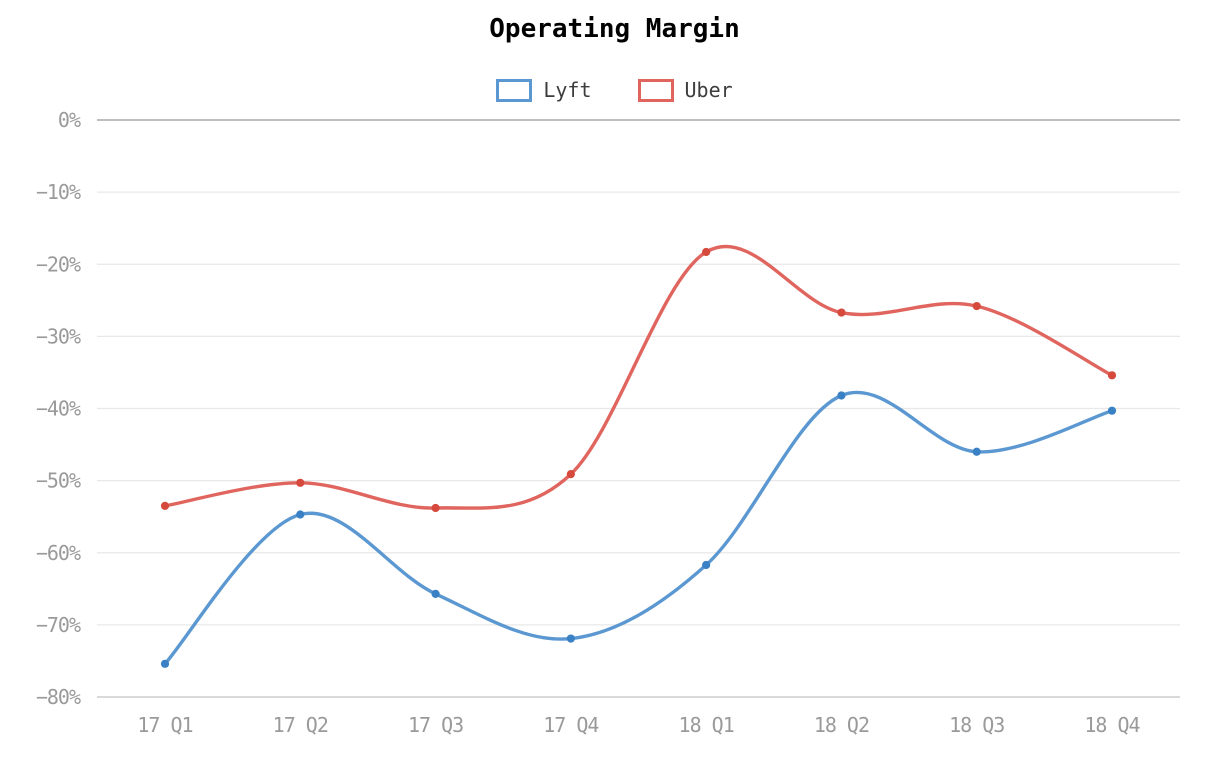 The height and width of the screenshot is (768, 1229). I want to click on x-tick-label: 18 Q4, so click(1112, 725).